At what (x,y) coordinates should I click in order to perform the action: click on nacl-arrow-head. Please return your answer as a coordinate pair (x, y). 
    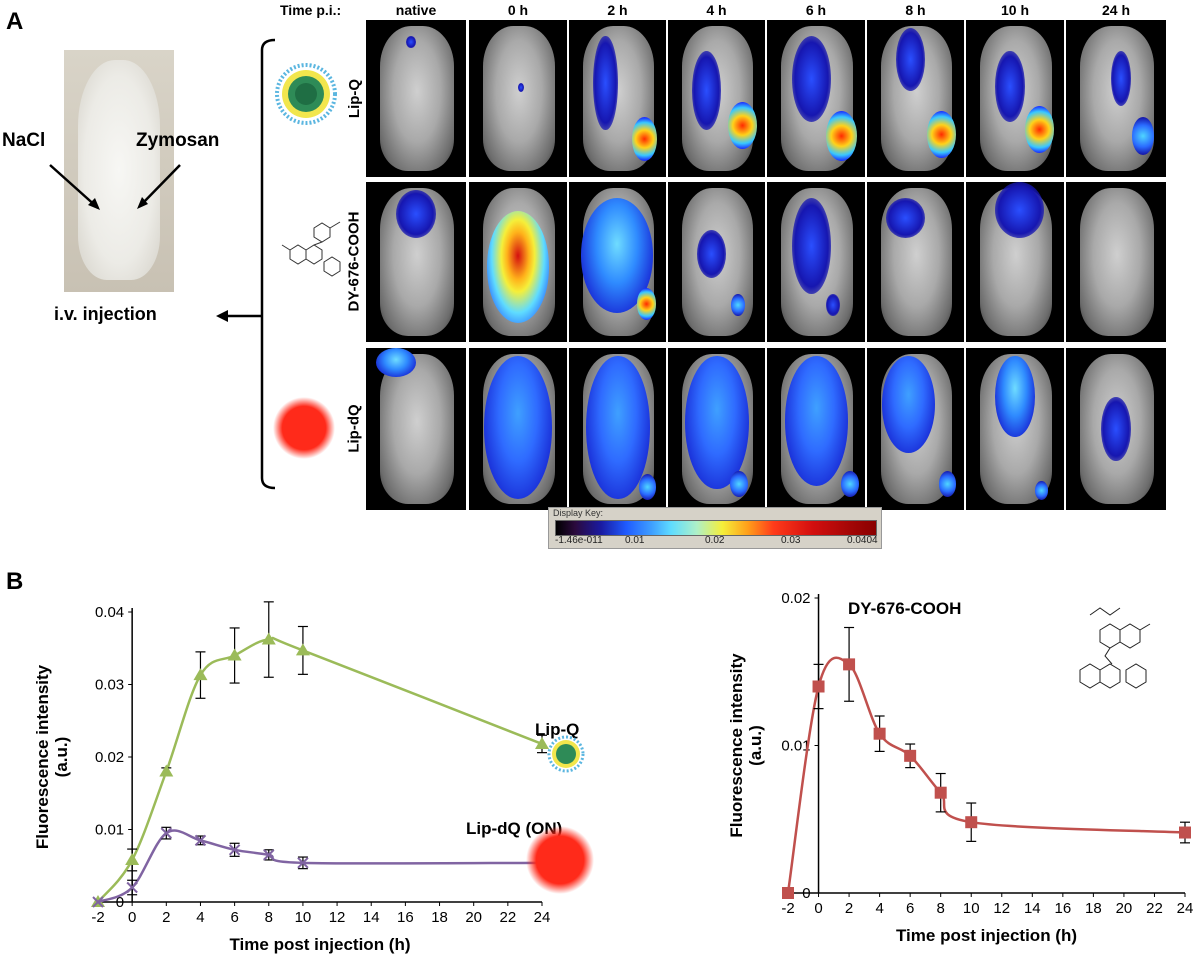
    Looking at the image, I should click on (94, 204).